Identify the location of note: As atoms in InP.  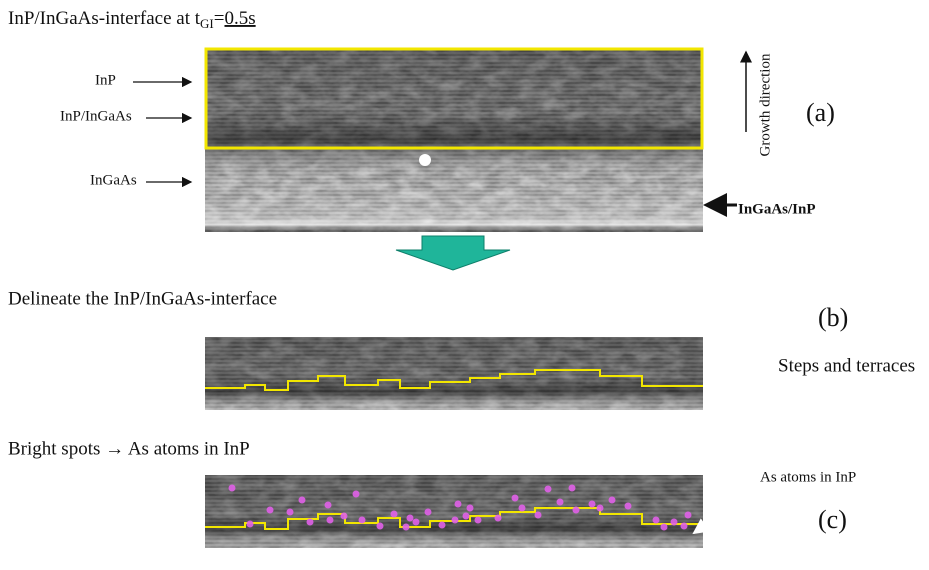
(808, 477).